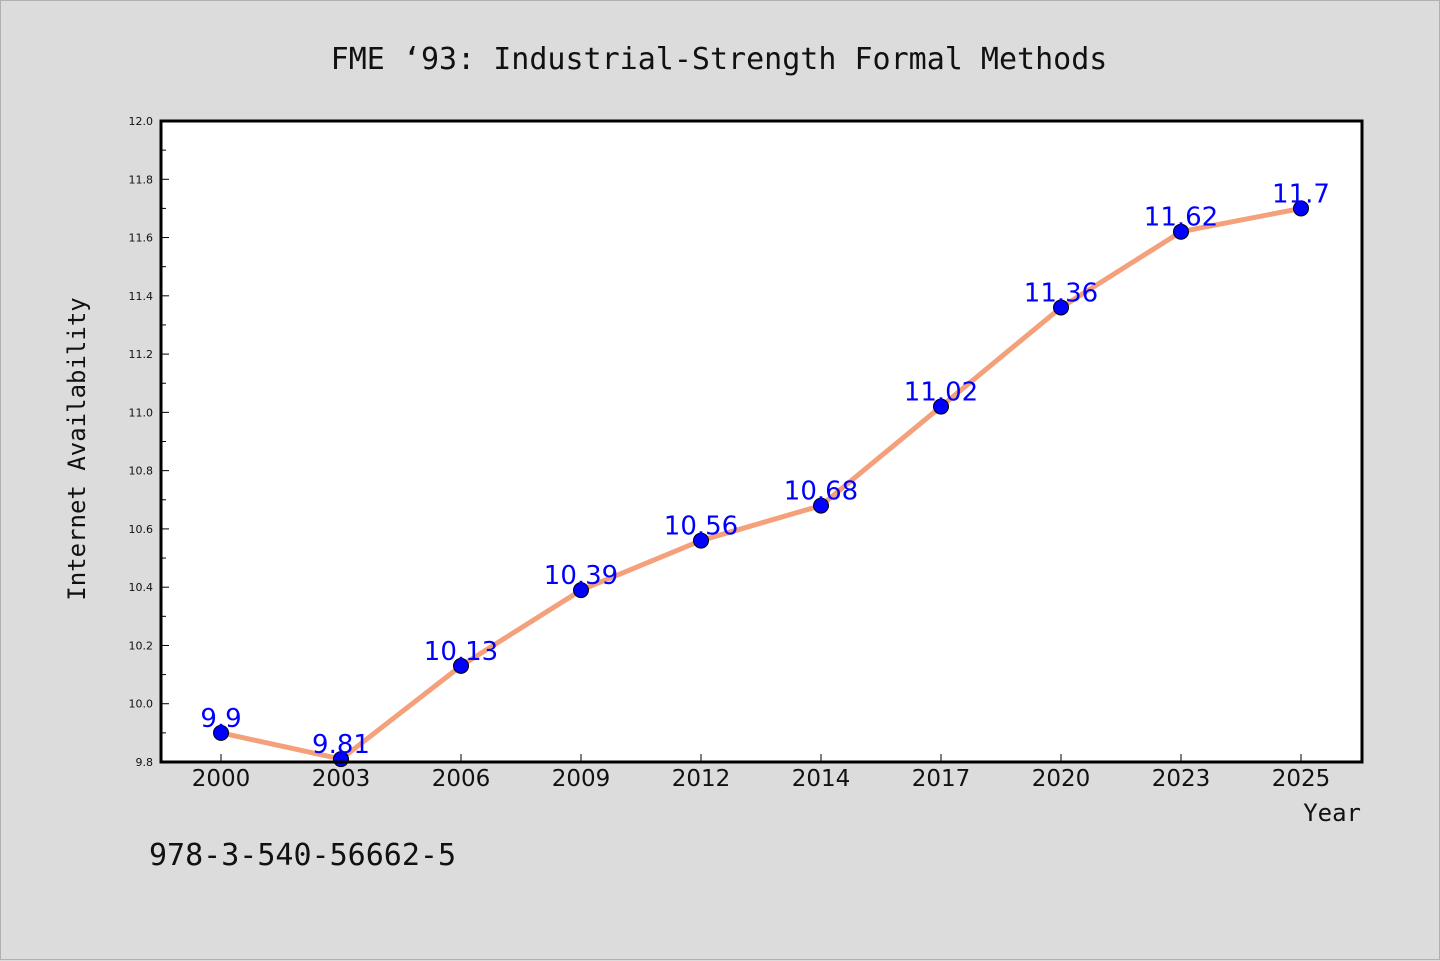 Image resolution: width=1440 pixels, height=961 pixels. What do you see at coordinates (461, 779) in the screenshot?
I see `x-tick-label: 2006` at bounding box center [461, 779].